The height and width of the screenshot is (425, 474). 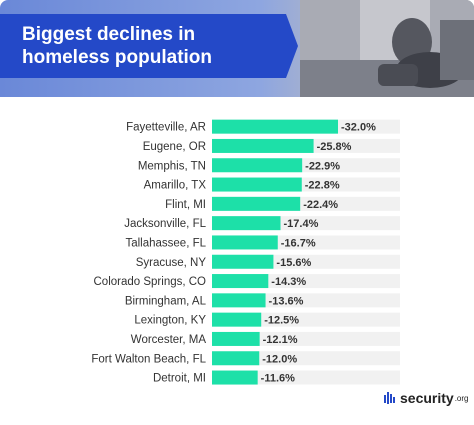 I want to click on value-label: -22.9%, so click(x=322, y=166).